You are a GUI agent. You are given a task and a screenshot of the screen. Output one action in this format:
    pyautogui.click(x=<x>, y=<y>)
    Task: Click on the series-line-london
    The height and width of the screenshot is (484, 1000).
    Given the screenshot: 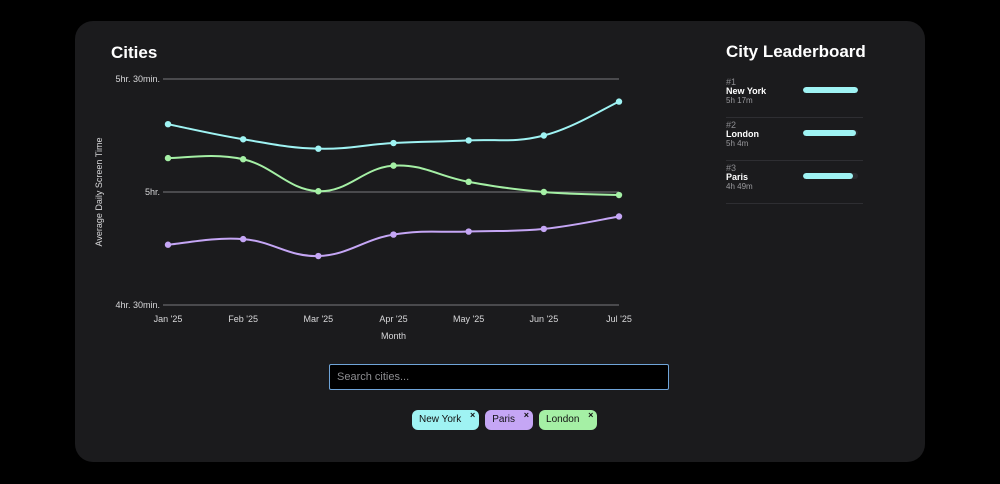 What is the action you would take?
    pyautogui.click(x=393, y=176)
    